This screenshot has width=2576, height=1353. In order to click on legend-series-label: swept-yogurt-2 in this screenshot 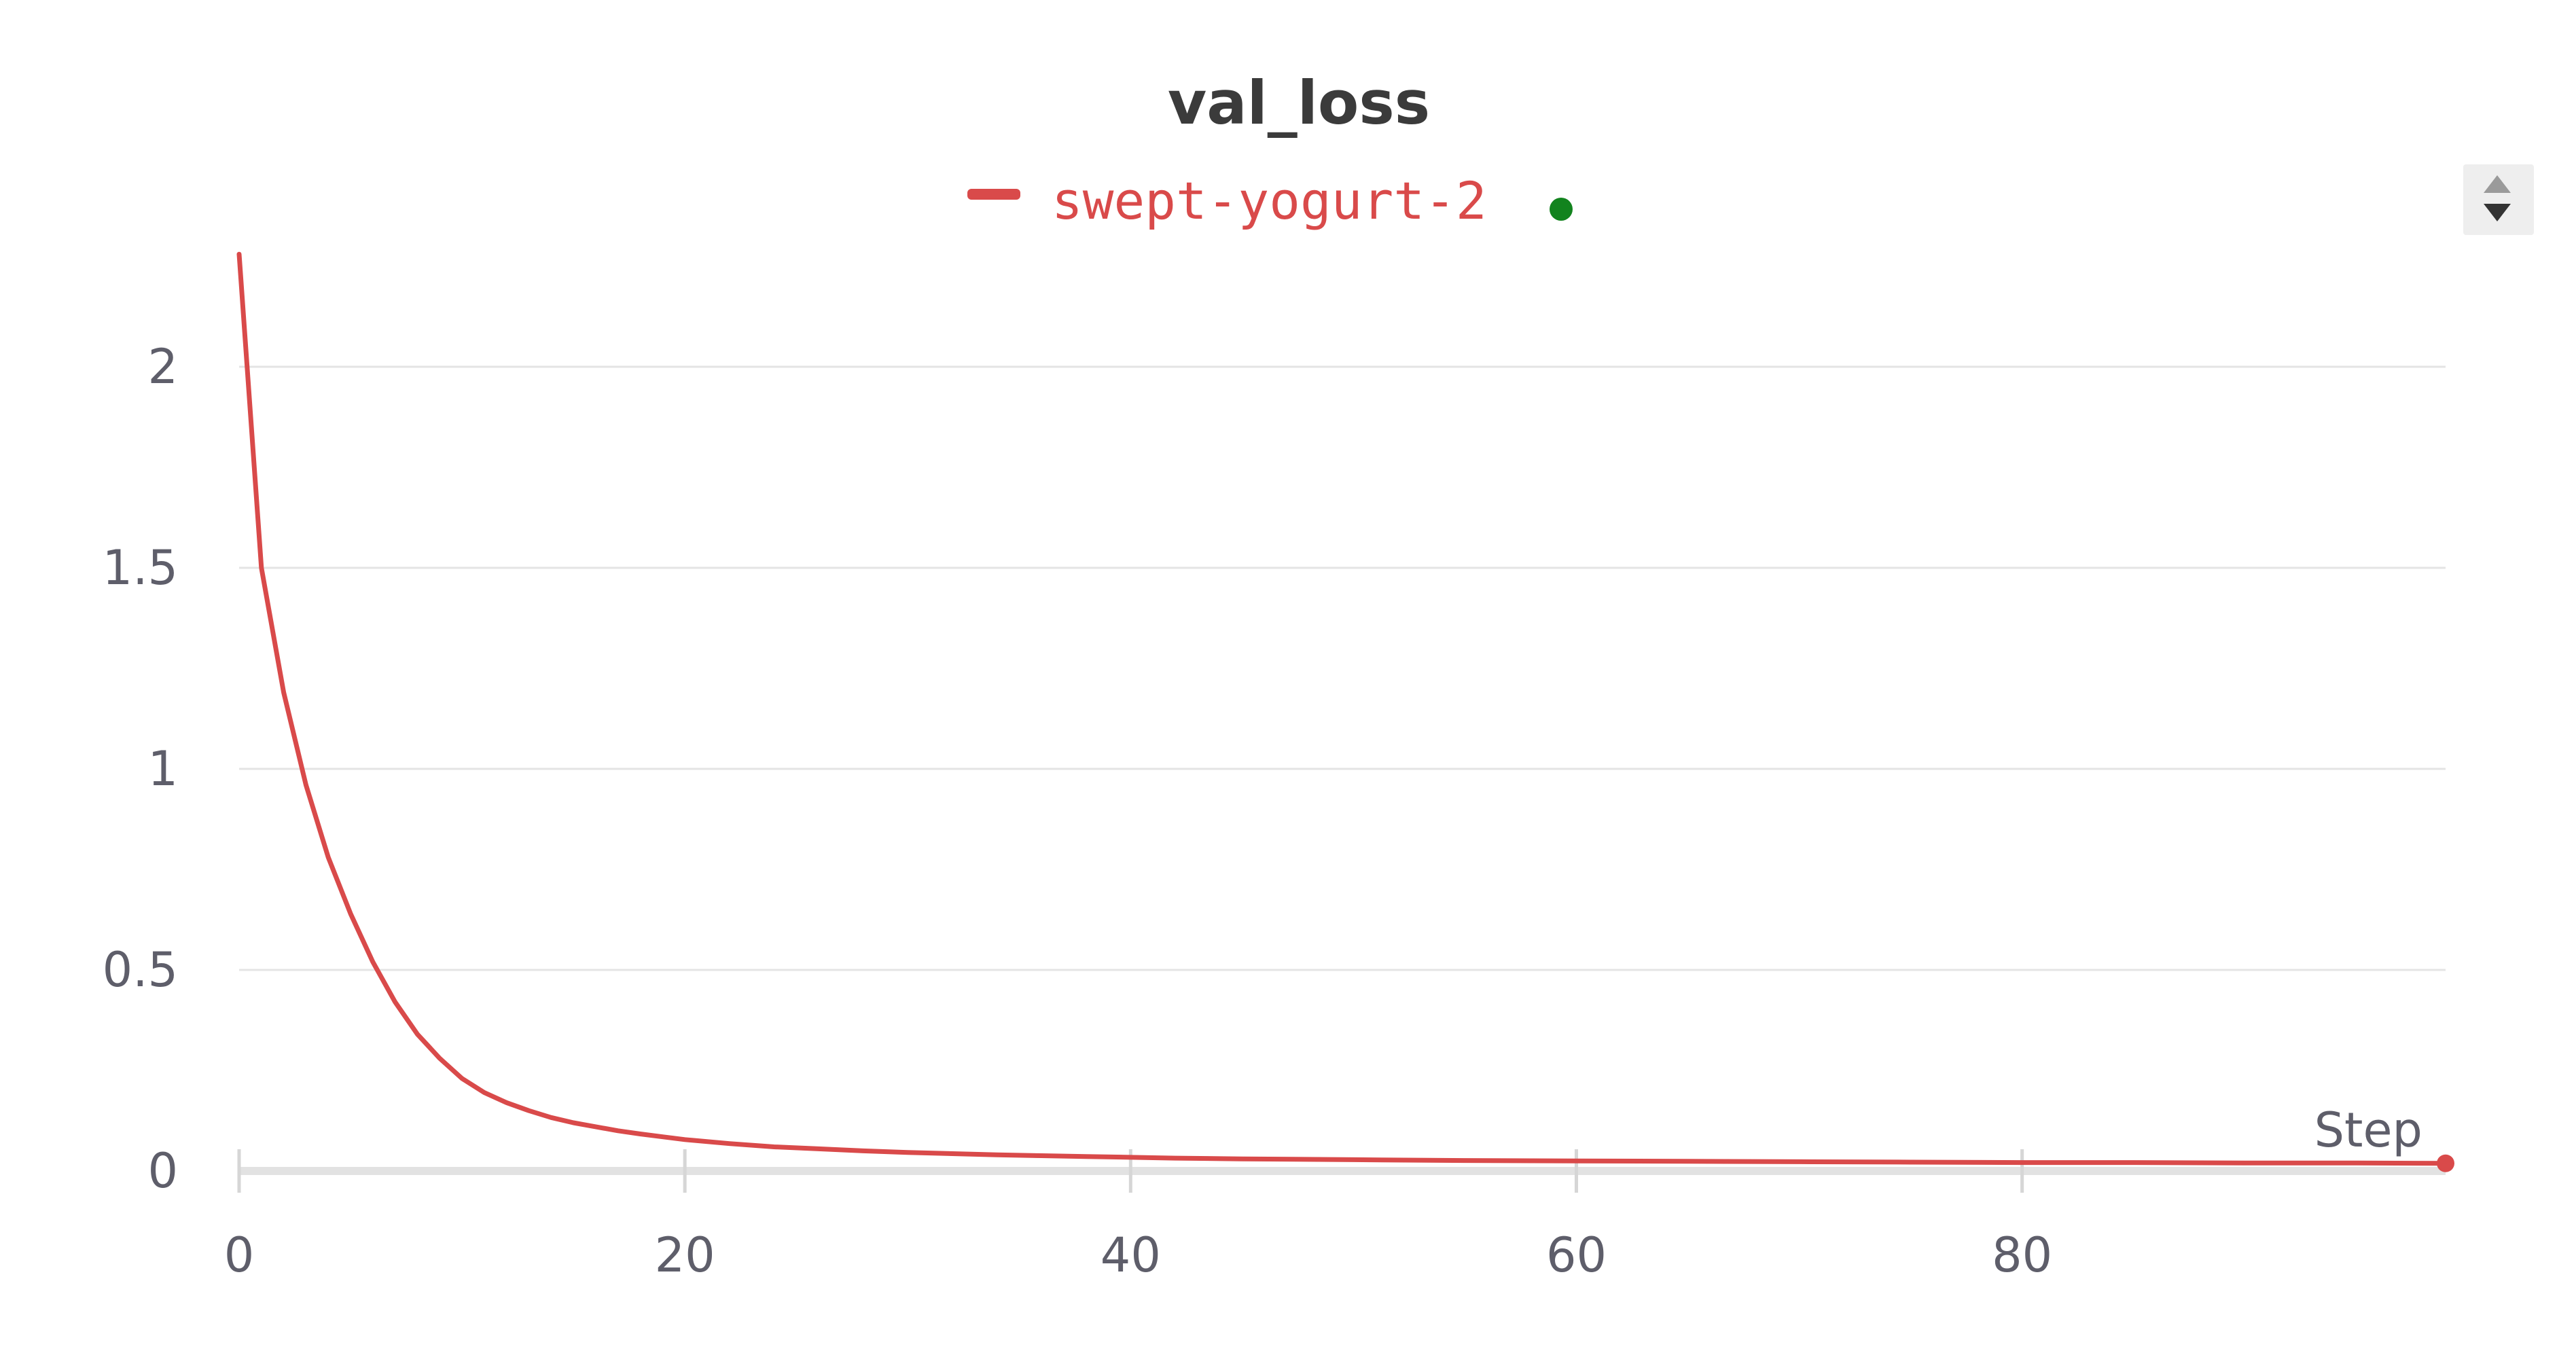, I will do `click(1269, 200)`.